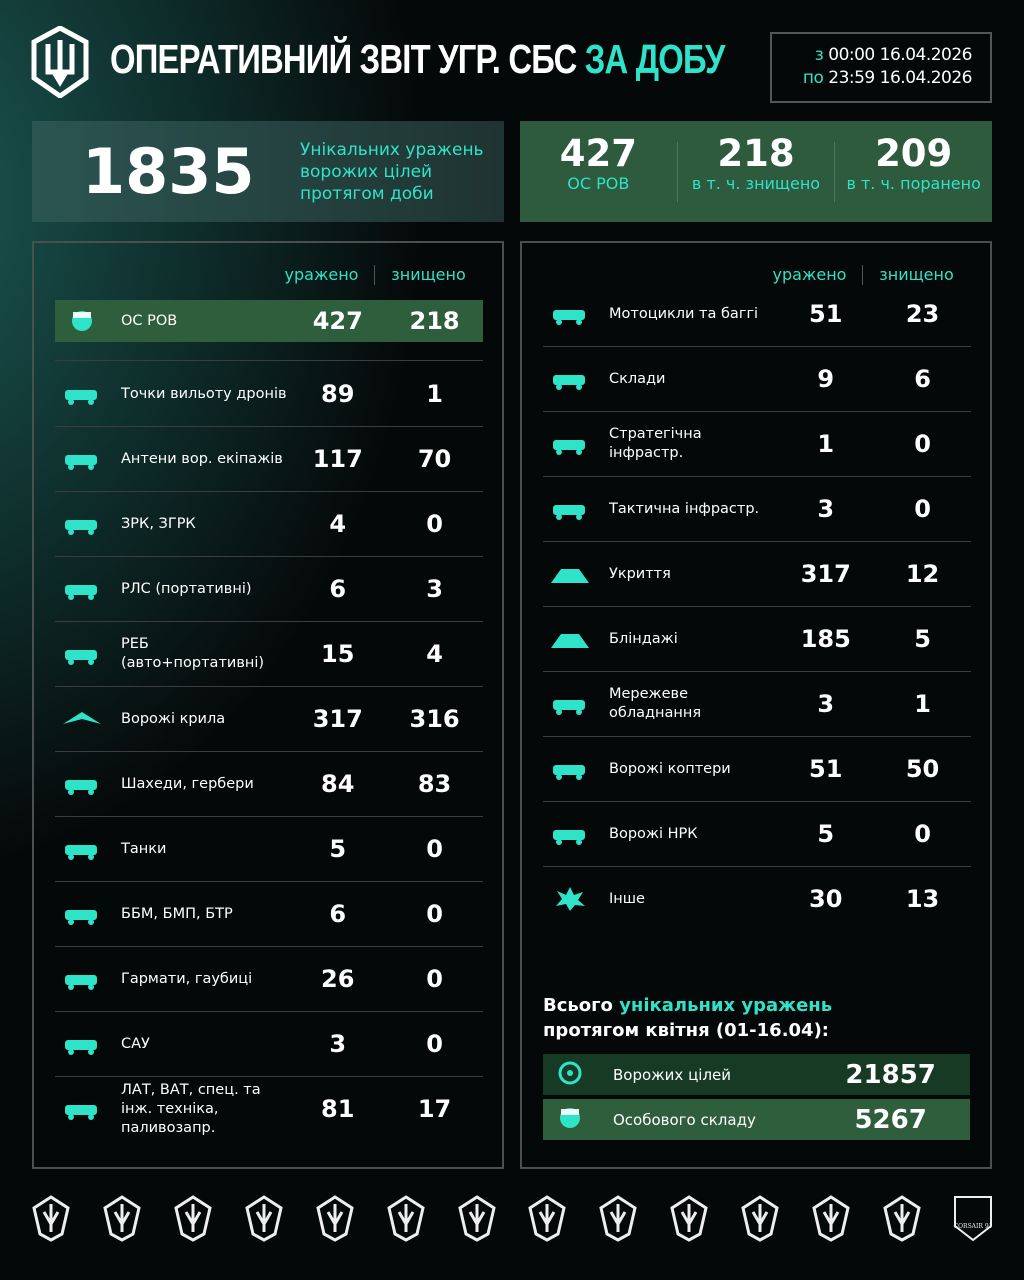 This screenshot has width=1024, height=1280. Describe the element at coordinates (186, 588) in the screenshot. I see `row-label: РЛС (портативні)` at that location.